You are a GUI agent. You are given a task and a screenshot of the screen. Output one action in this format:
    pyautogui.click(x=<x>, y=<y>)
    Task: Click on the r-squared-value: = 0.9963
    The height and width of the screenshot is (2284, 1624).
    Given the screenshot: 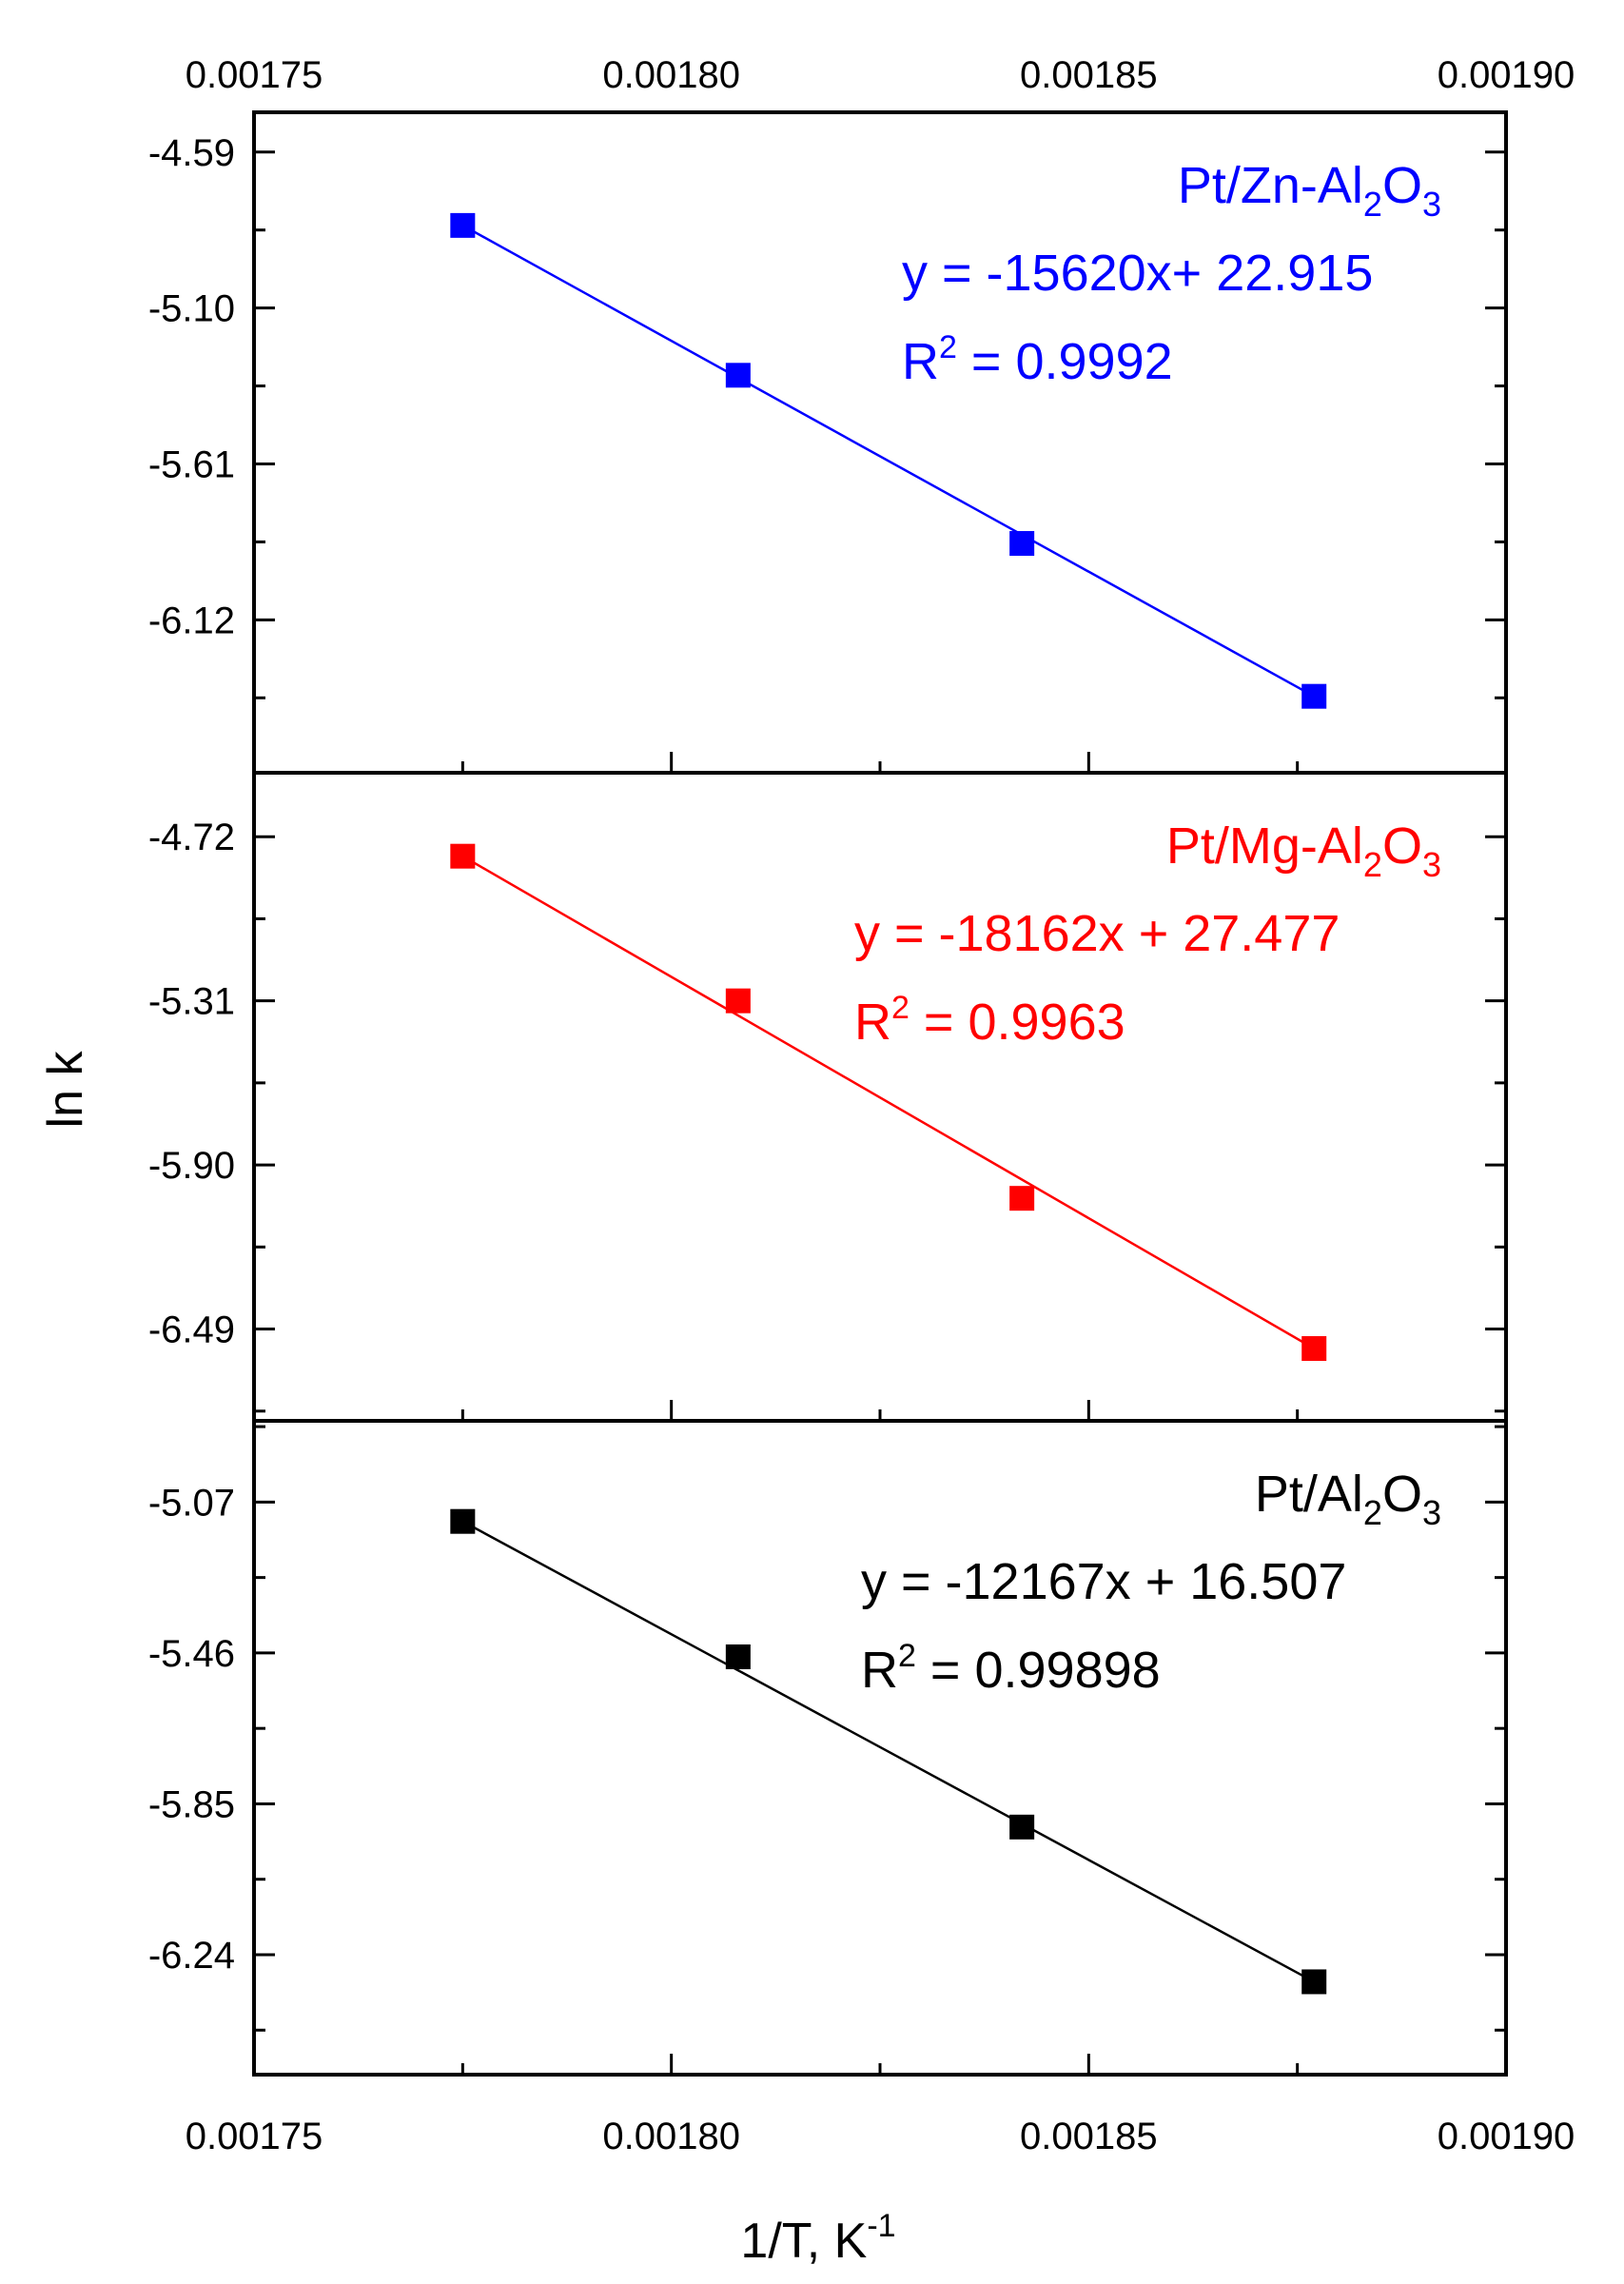 What is the action you would take?
    pyautogui.click(x=1017, y=1022)
    